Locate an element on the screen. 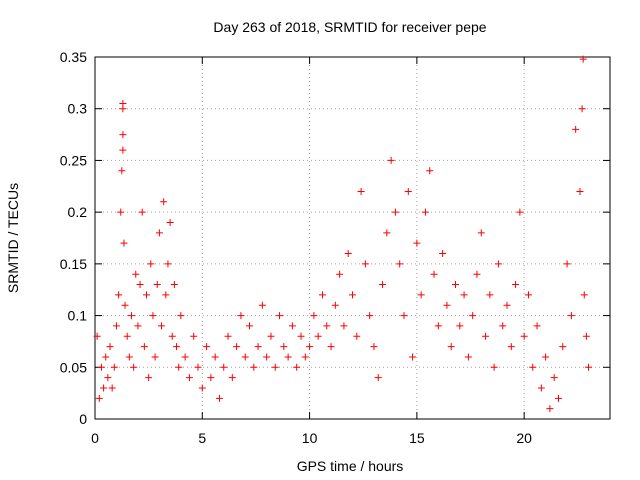 This screenshot has height=480, width=640. y-tick-label: 0.15 is located at coordinates (73, 264).